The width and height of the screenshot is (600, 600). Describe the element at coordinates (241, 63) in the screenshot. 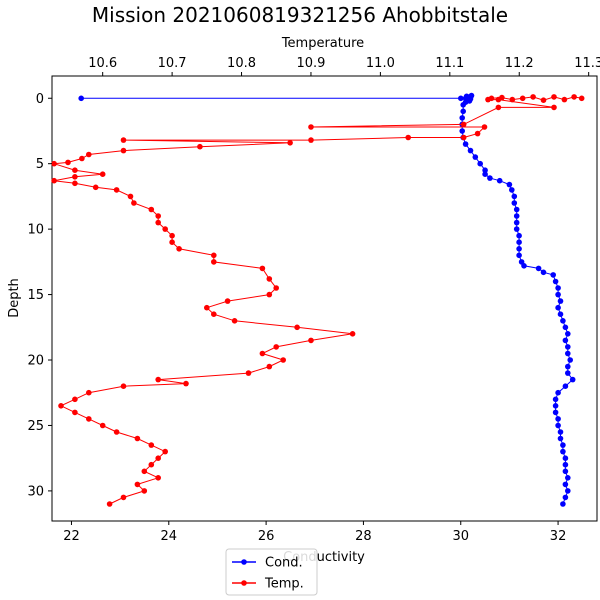

I see `top-tick-label: 10.8` at that location.